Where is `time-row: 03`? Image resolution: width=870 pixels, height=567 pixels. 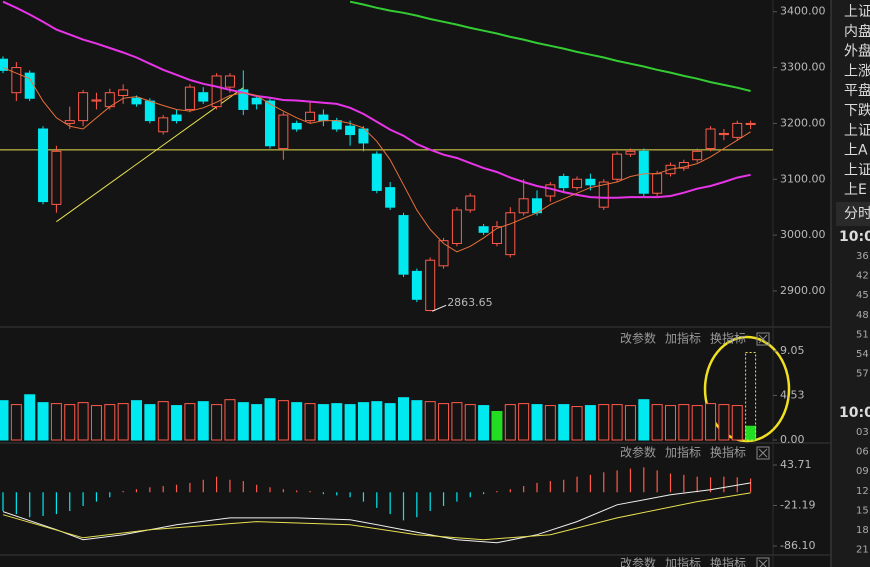 time-row: 03 is located at coordinates (862, 432).